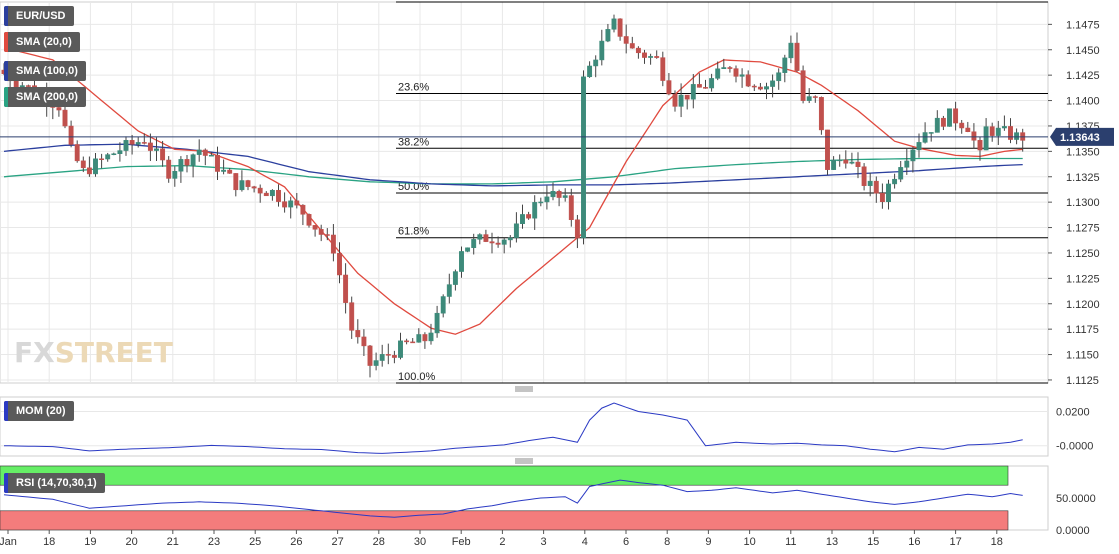  Describe the element at coordinates (1083, 305) in the screenshot. I see `price-tick-label: 1.1200` at that location.